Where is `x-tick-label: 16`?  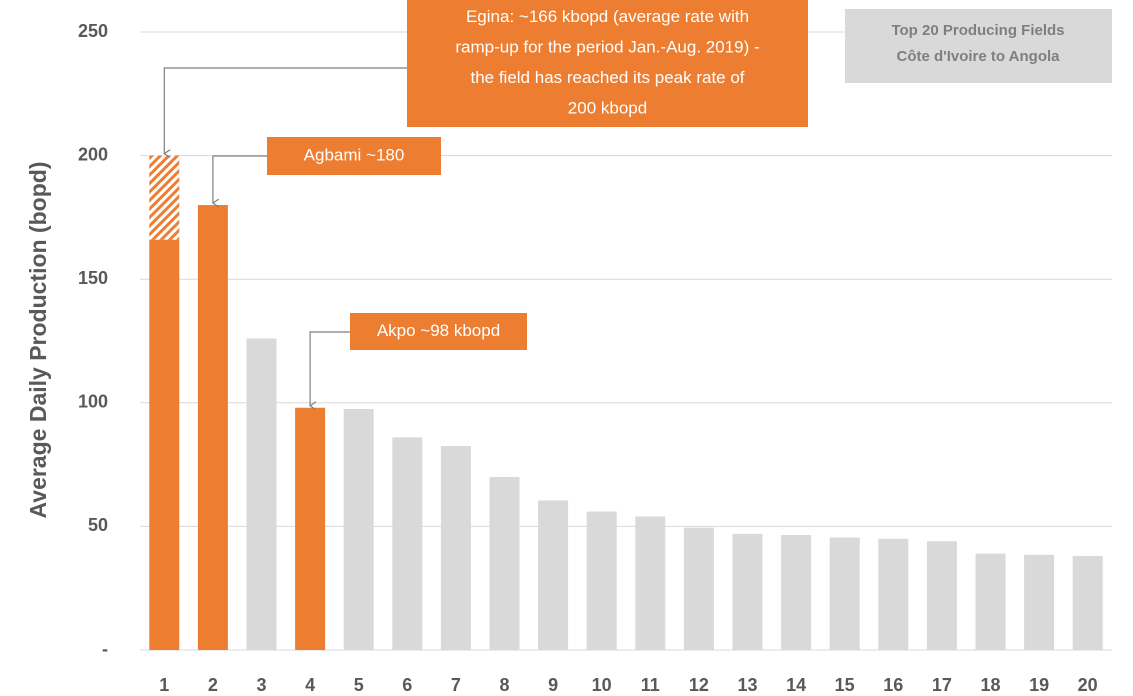
x-tick-label: 16 is located at coordinates (893, 685).